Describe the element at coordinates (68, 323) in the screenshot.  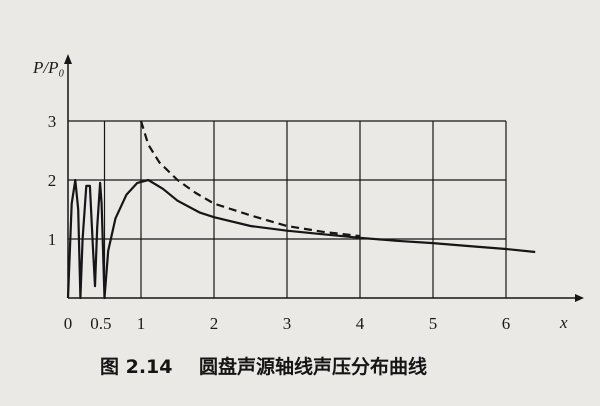
I see `x-tick-label: 0` at that location.